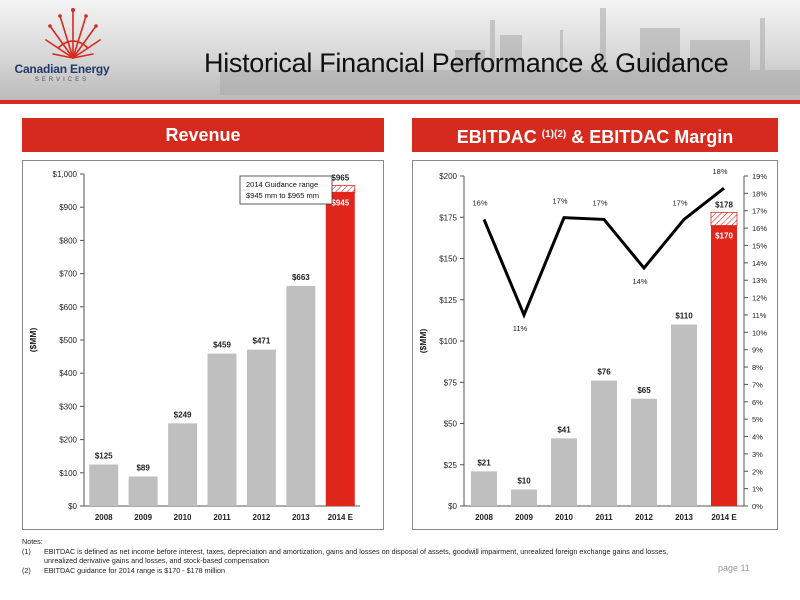  What do you see at coordinates (32, 541) in the screenshot?
I see `notes-title: Notes:` at bounding box center [32, 541].